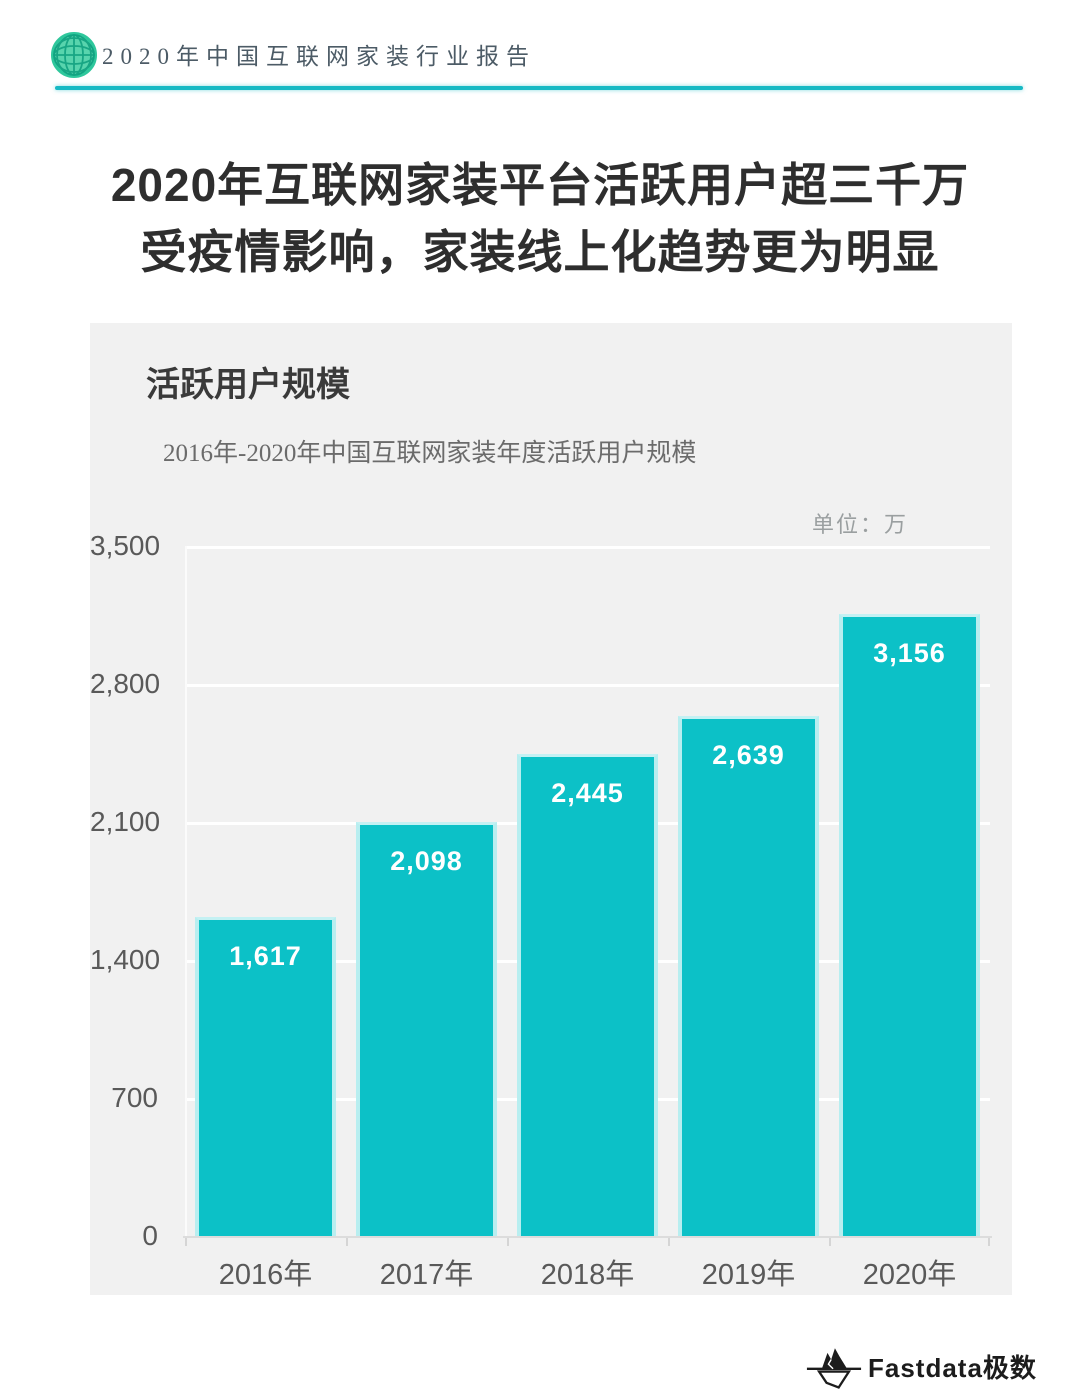 This screenshot has height=1396, width=1080. I want to click on bar-2020: 3,156, so click(909, 925).